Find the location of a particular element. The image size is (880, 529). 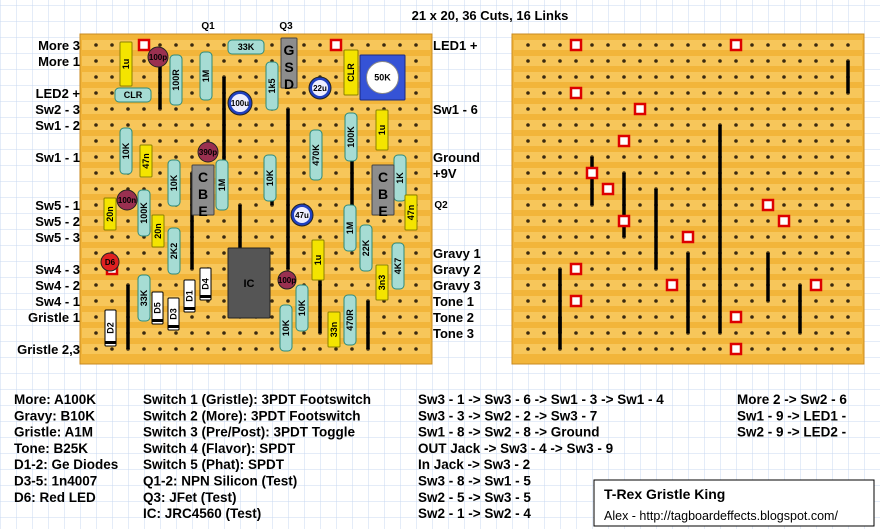

component-label: D2 is located at coordinates (111, 328).